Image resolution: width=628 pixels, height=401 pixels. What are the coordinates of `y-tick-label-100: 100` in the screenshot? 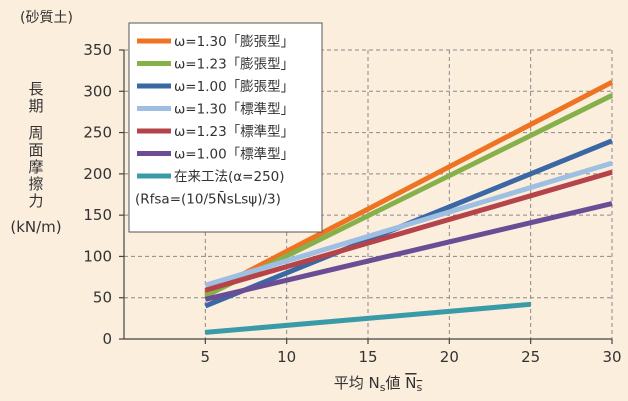 It's located at (97, 256).